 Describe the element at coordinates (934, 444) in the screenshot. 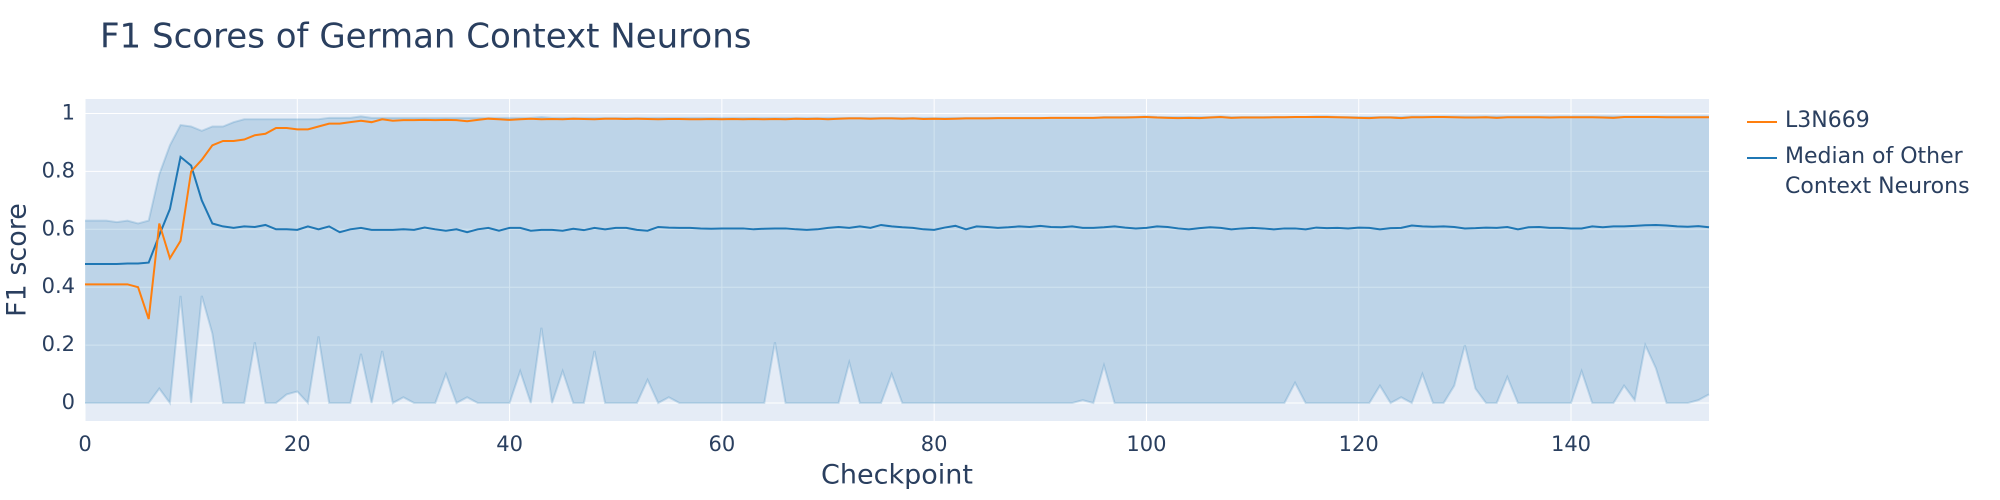

I see `x-tick-label: 80` at that location.